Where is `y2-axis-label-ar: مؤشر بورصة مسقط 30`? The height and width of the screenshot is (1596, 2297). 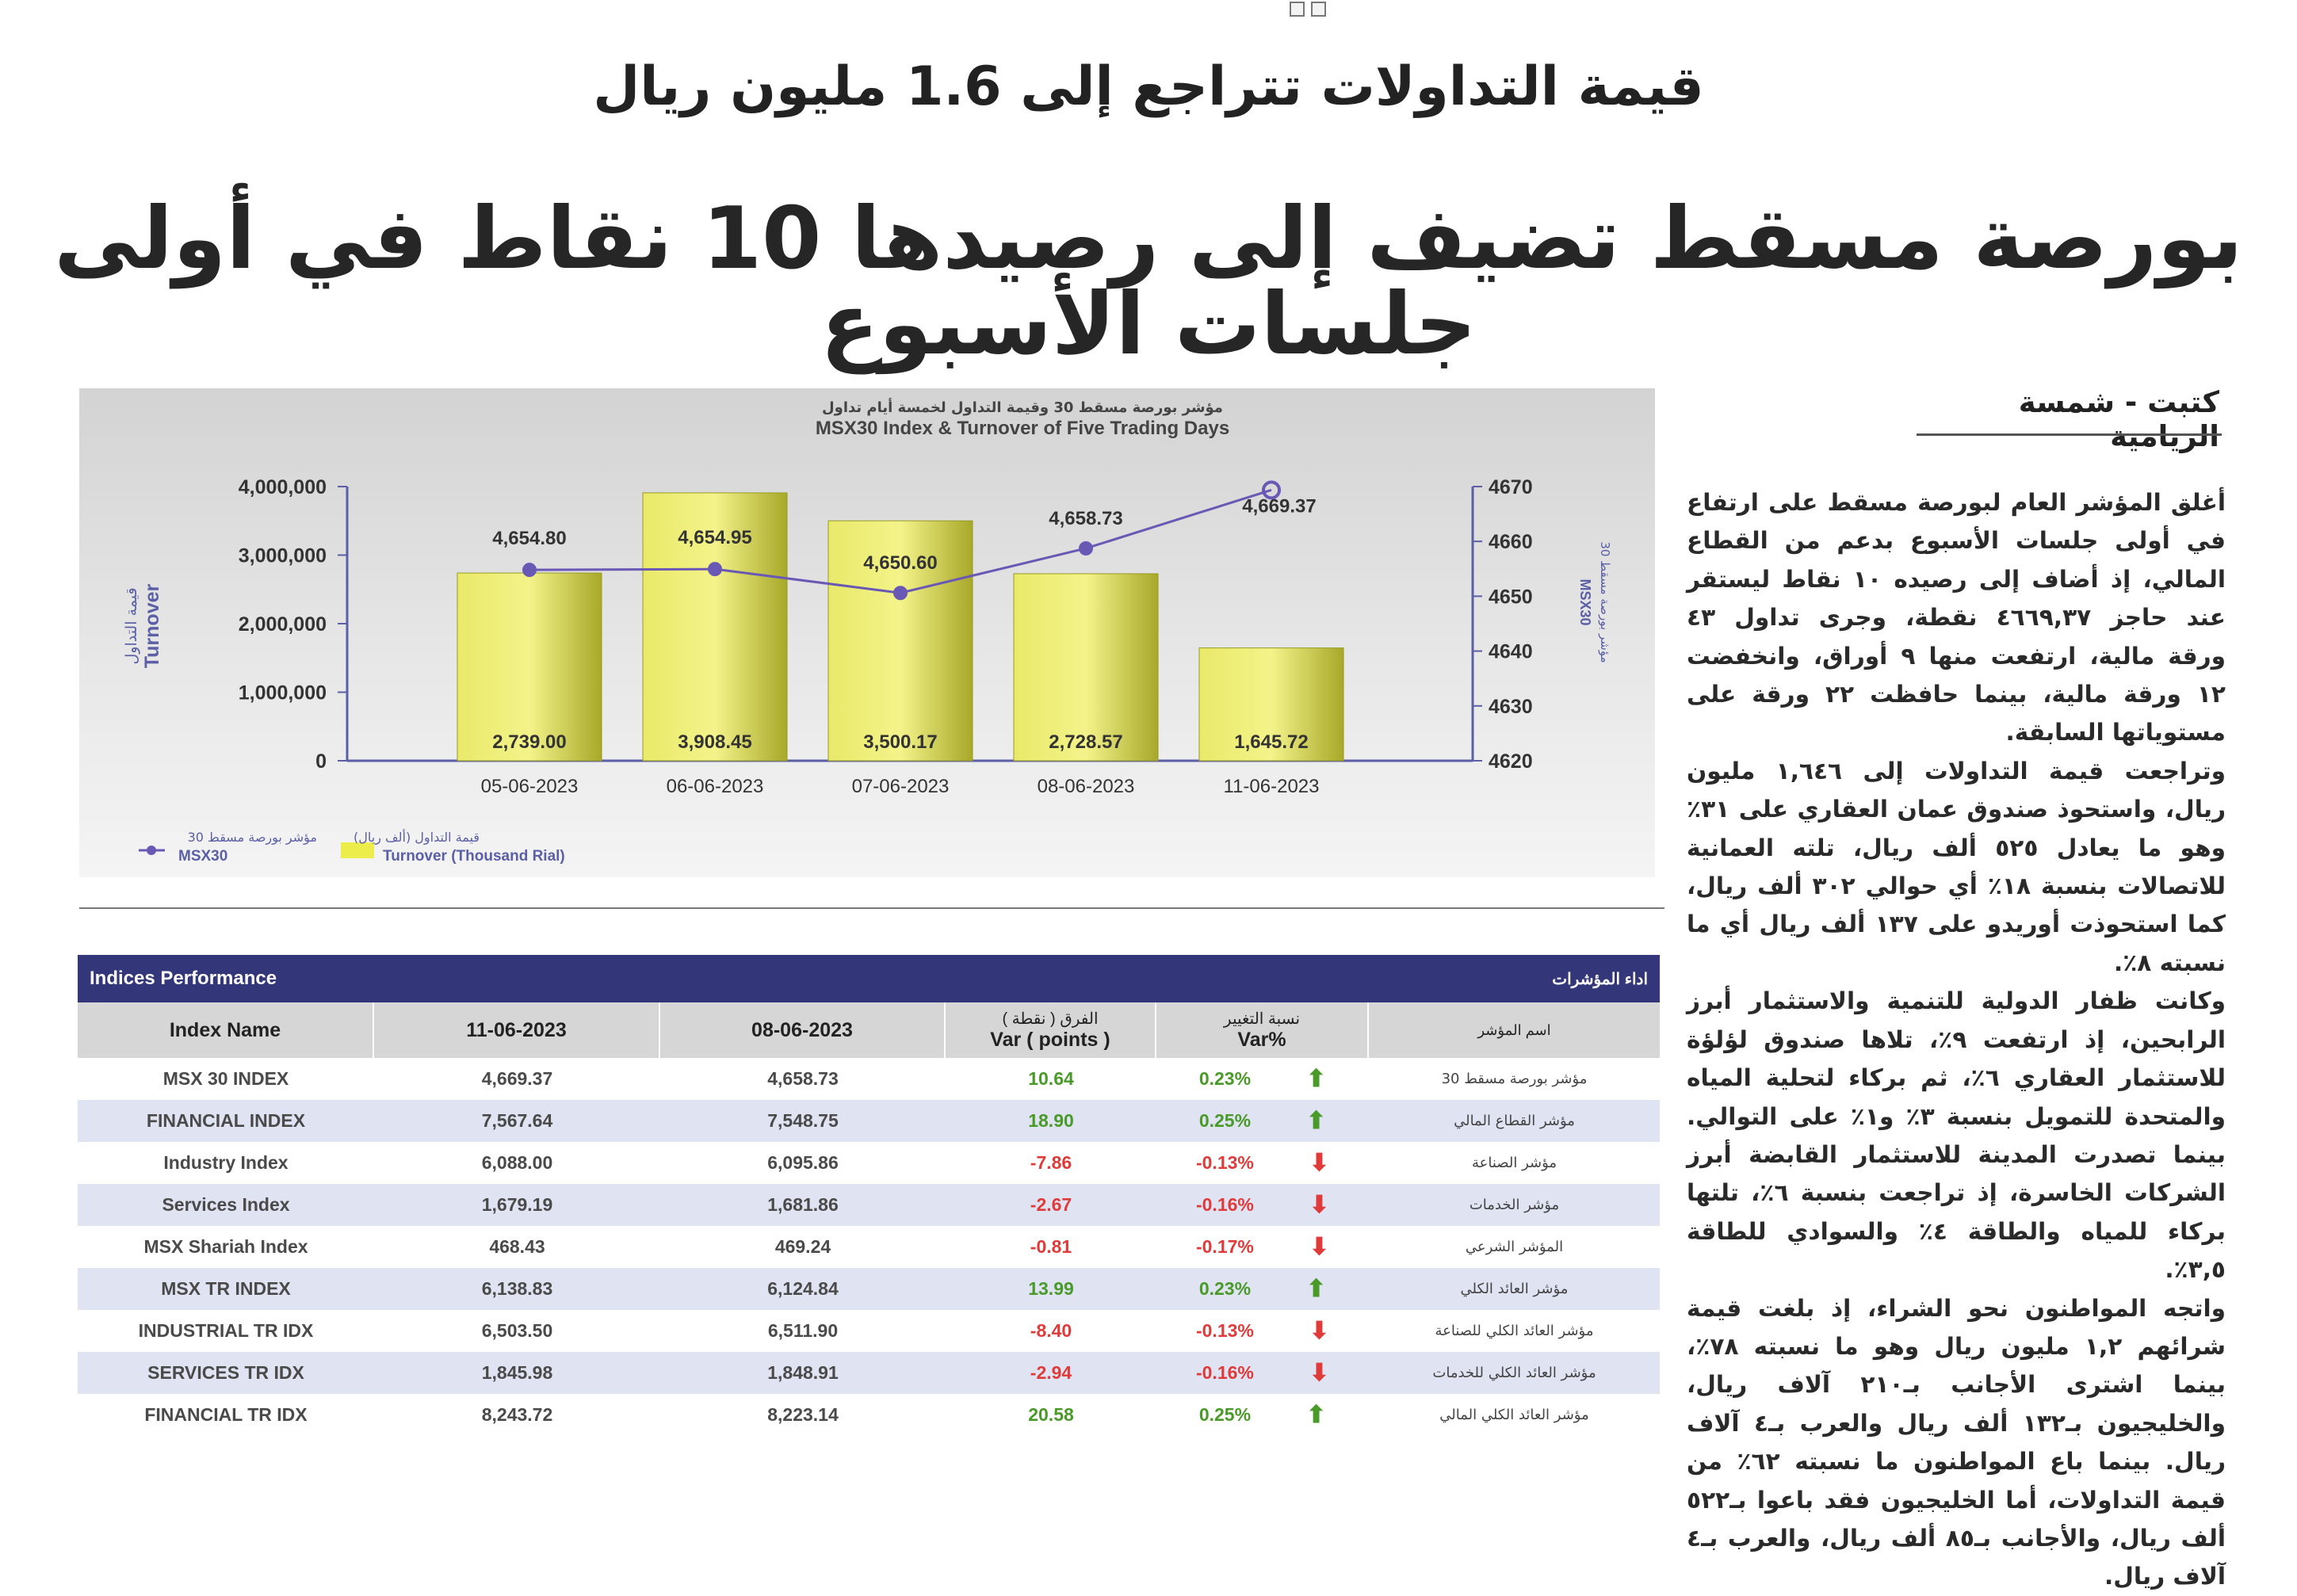 y2-axis-label-ar: مؤشر بورصة مسقط 30 is located at coordinates (1605, 601).